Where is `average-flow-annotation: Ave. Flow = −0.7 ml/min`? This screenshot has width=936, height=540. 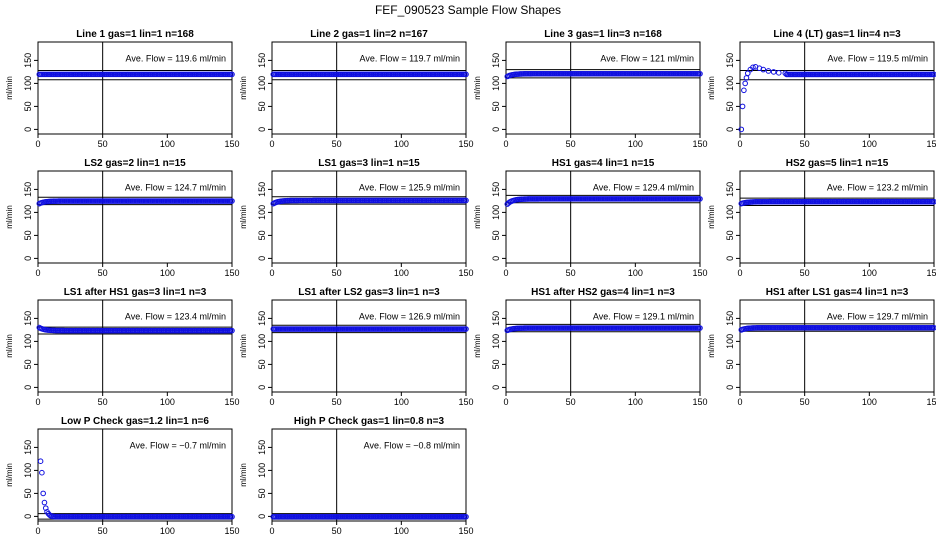 average-flow-annotation: Ave. Flow = −0.7 ml/min is located at coordinates (178, 445).